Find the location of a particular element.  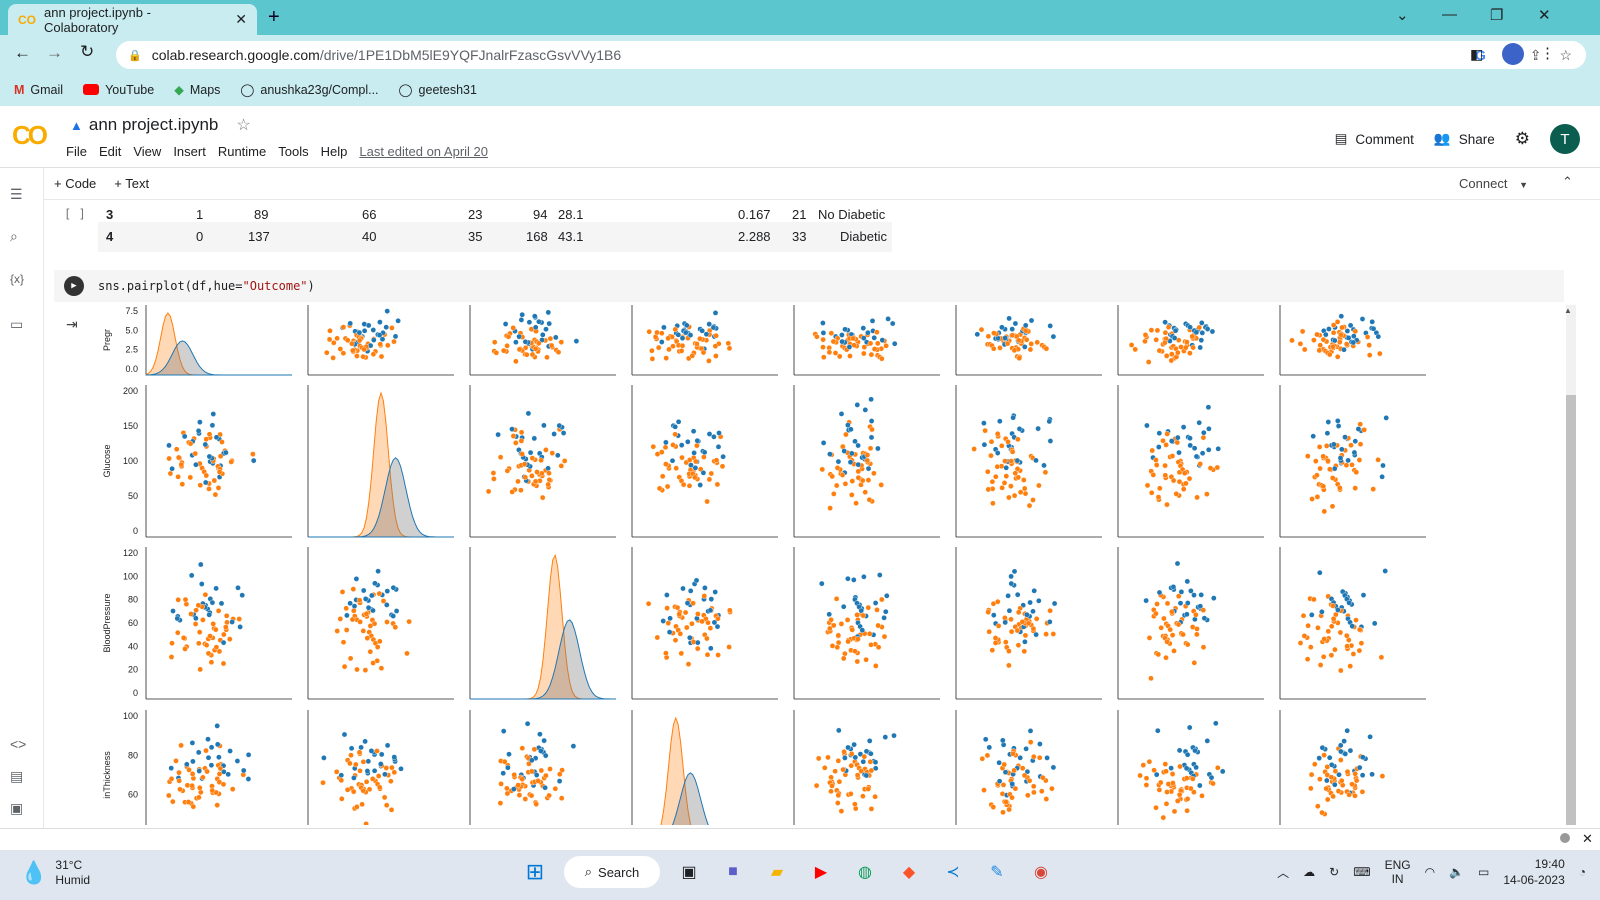

table-of-contents-icon: ☰ is located at coordinates (16, 194).